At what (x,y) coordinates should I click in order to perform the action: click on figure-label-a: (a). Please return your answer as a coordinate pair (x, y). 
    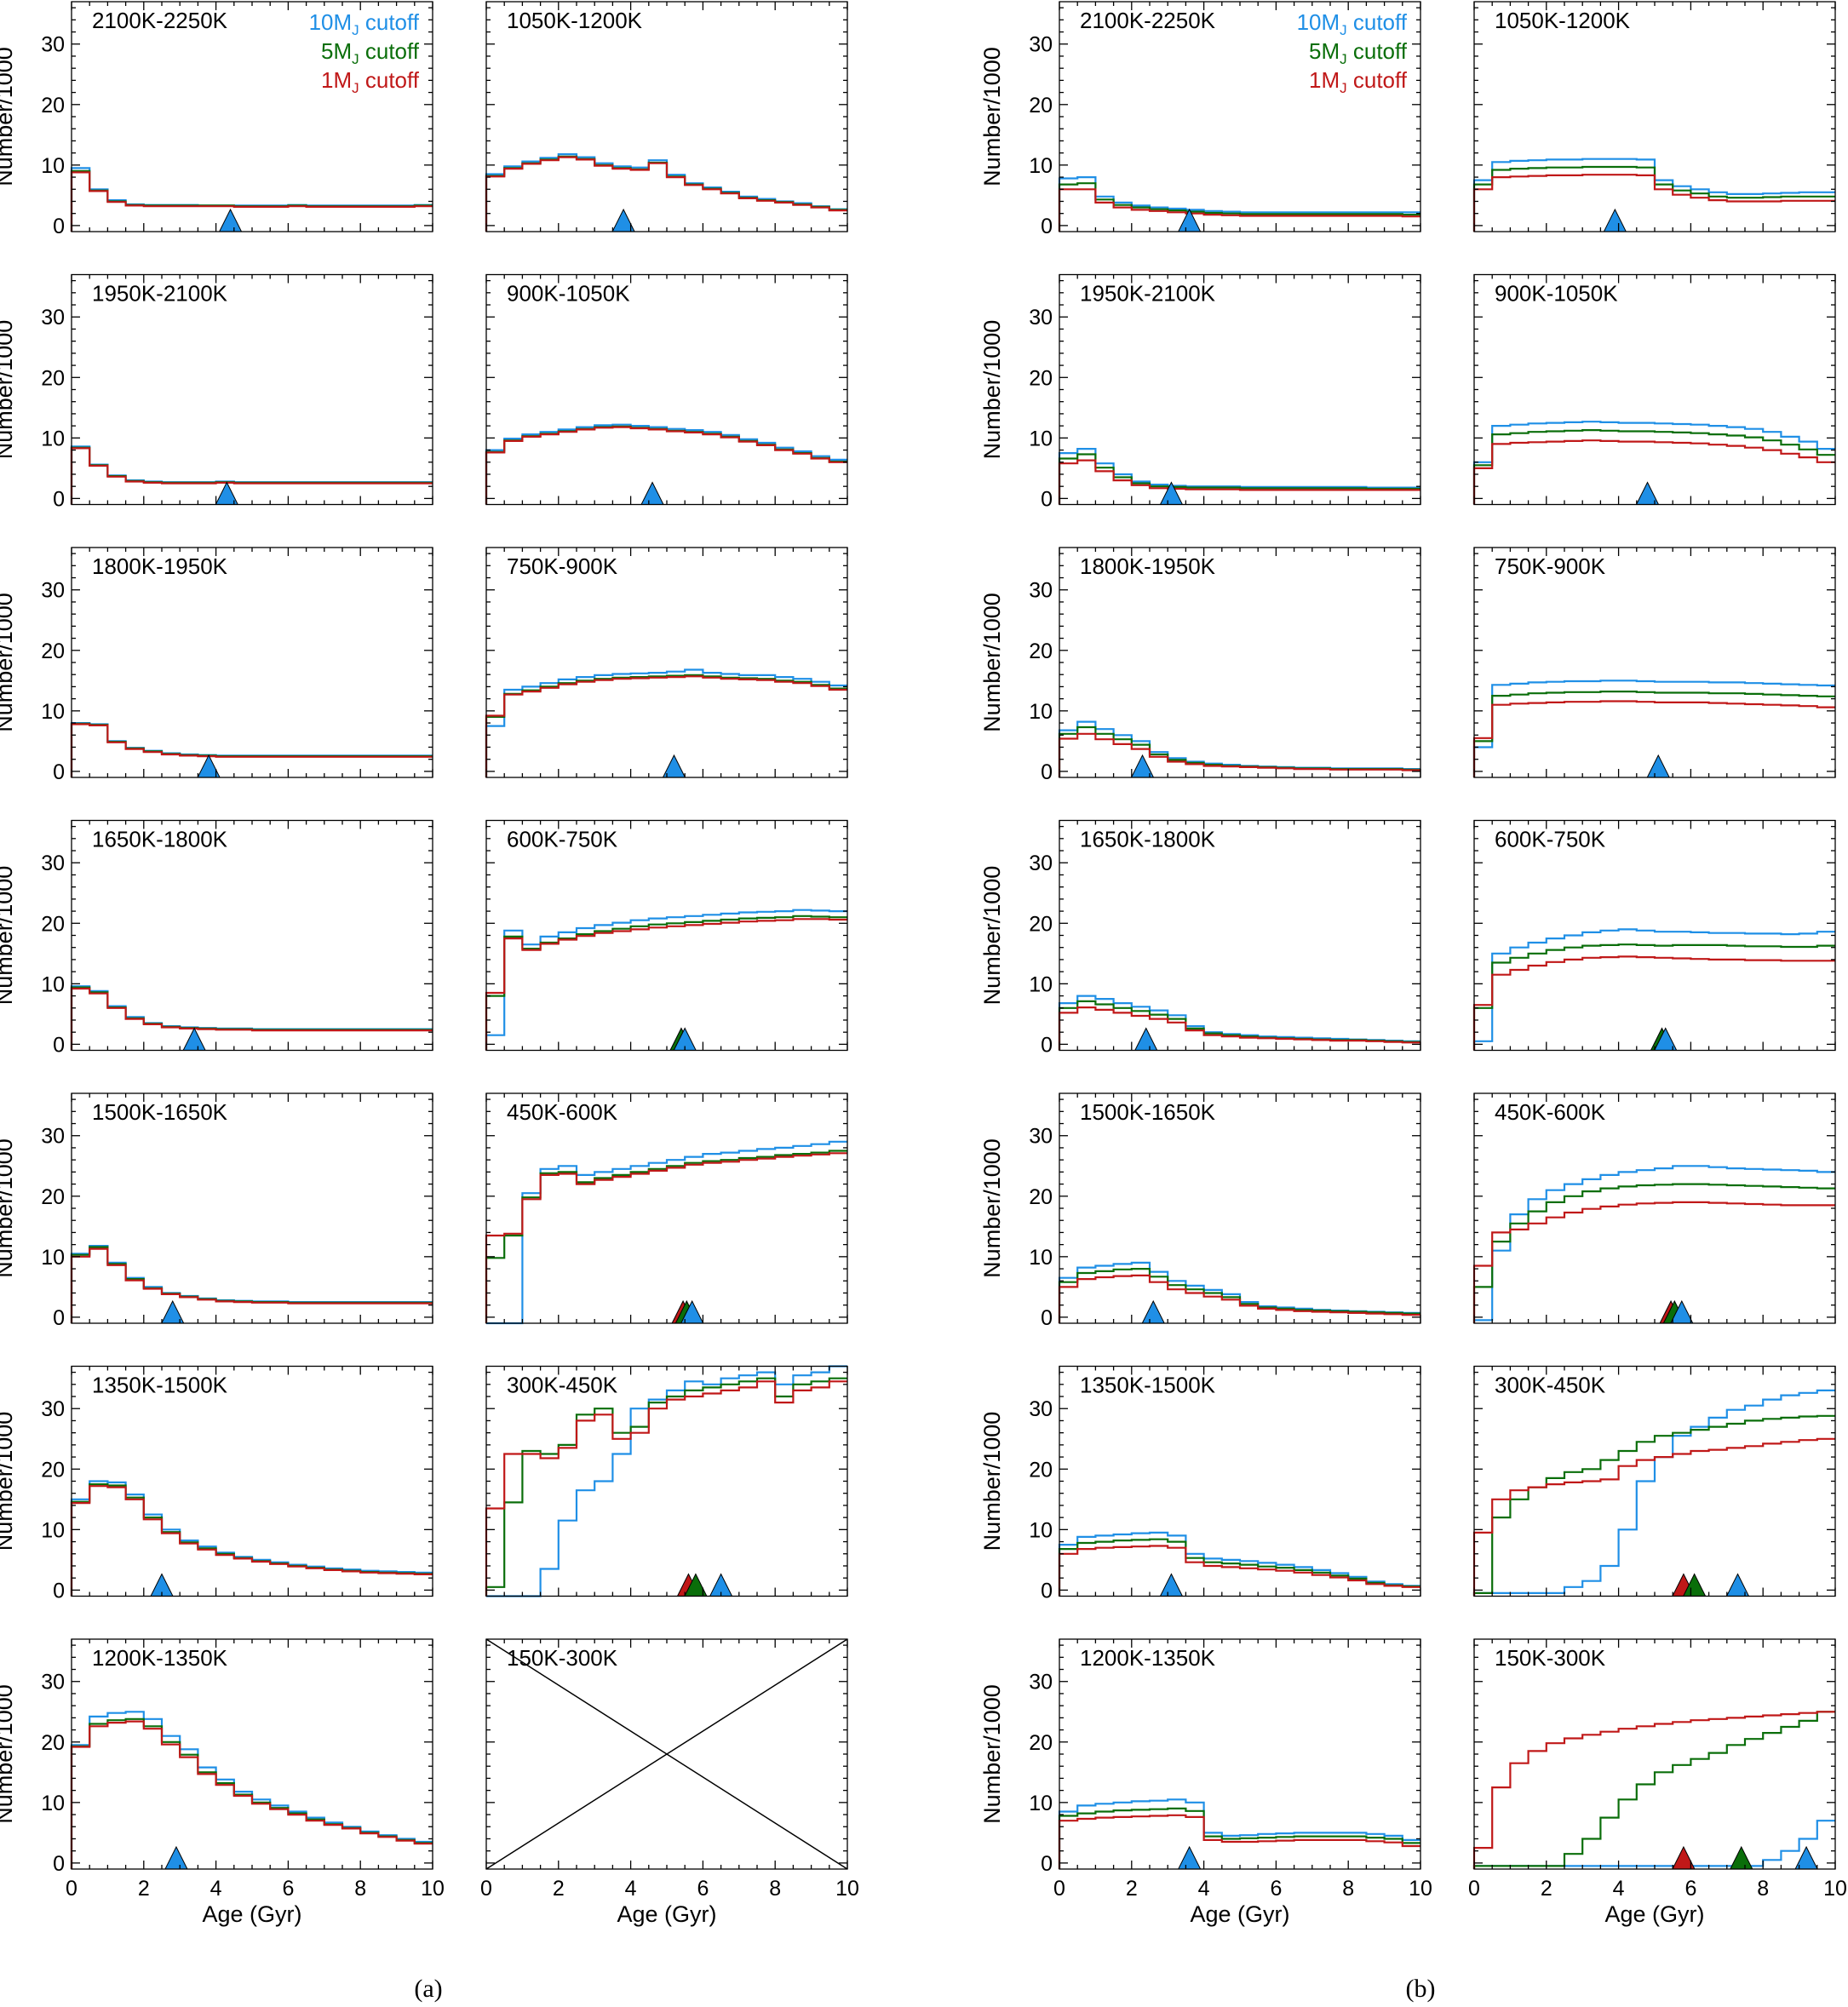
    Looking at the image, I should click on (428, 1989).